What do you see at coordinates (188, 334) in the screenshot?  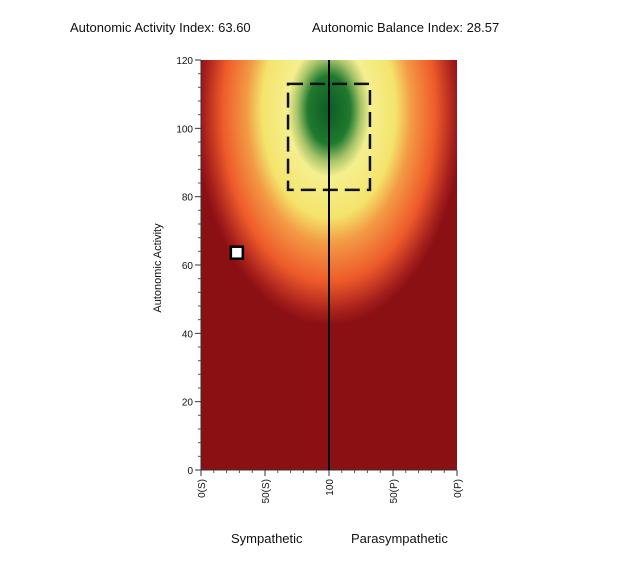 I see `y-tick-label: 40` at bounding box center [188, 334].